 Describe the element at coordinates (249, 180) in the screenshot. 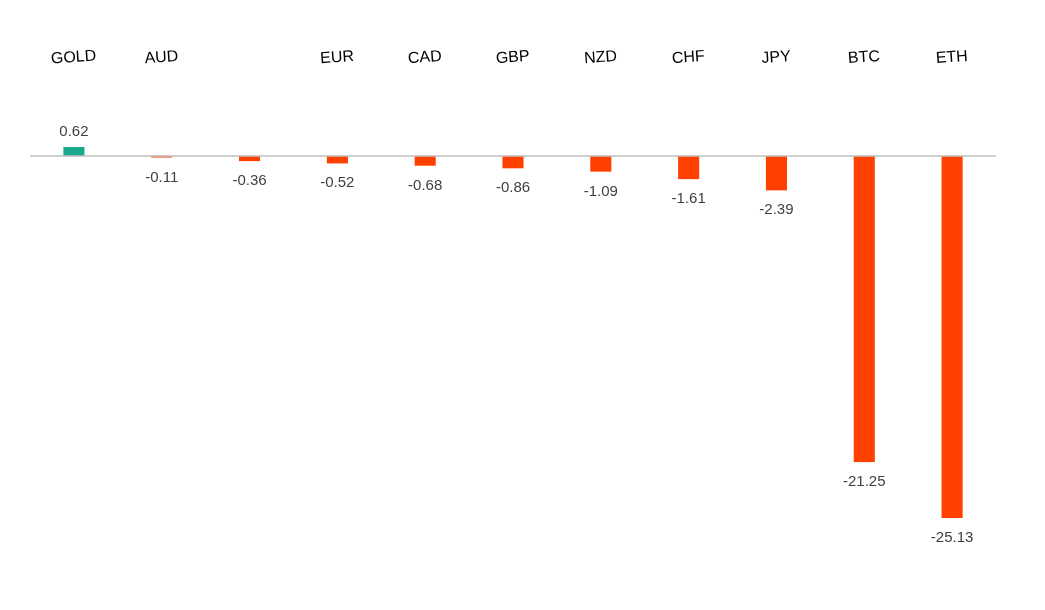

I see `data-label: -0.36` at that location.